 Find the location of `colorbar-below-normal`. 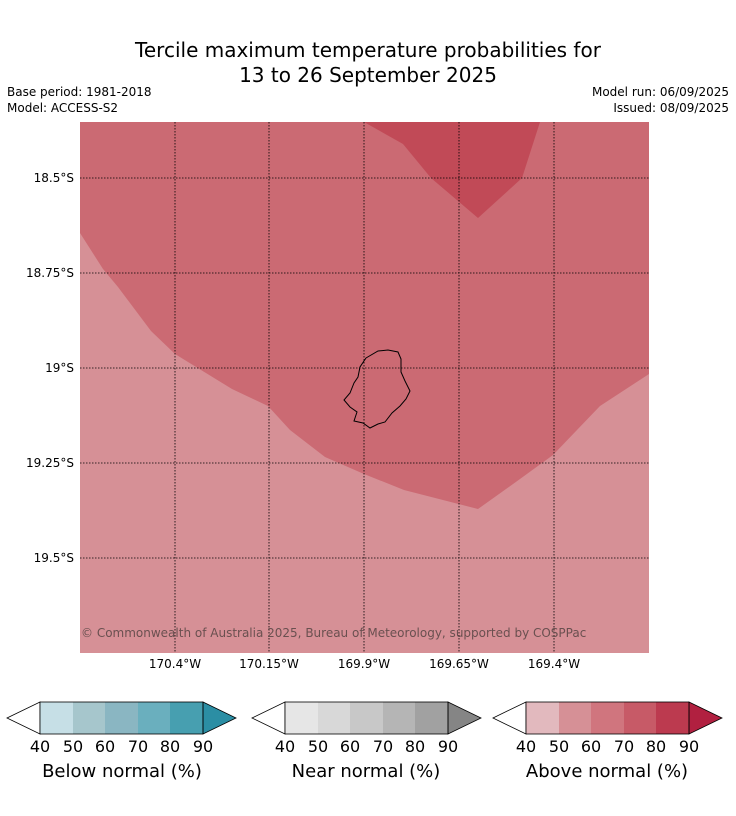

colorbar-below-normal is located at coordinates (121, 718).